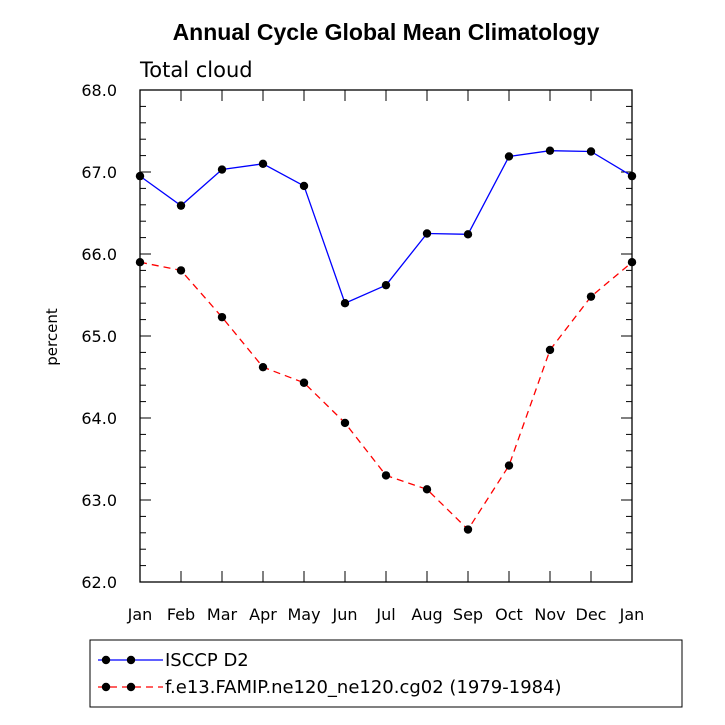  I want to click on x-tick-label: Apr, so click(263, 614).